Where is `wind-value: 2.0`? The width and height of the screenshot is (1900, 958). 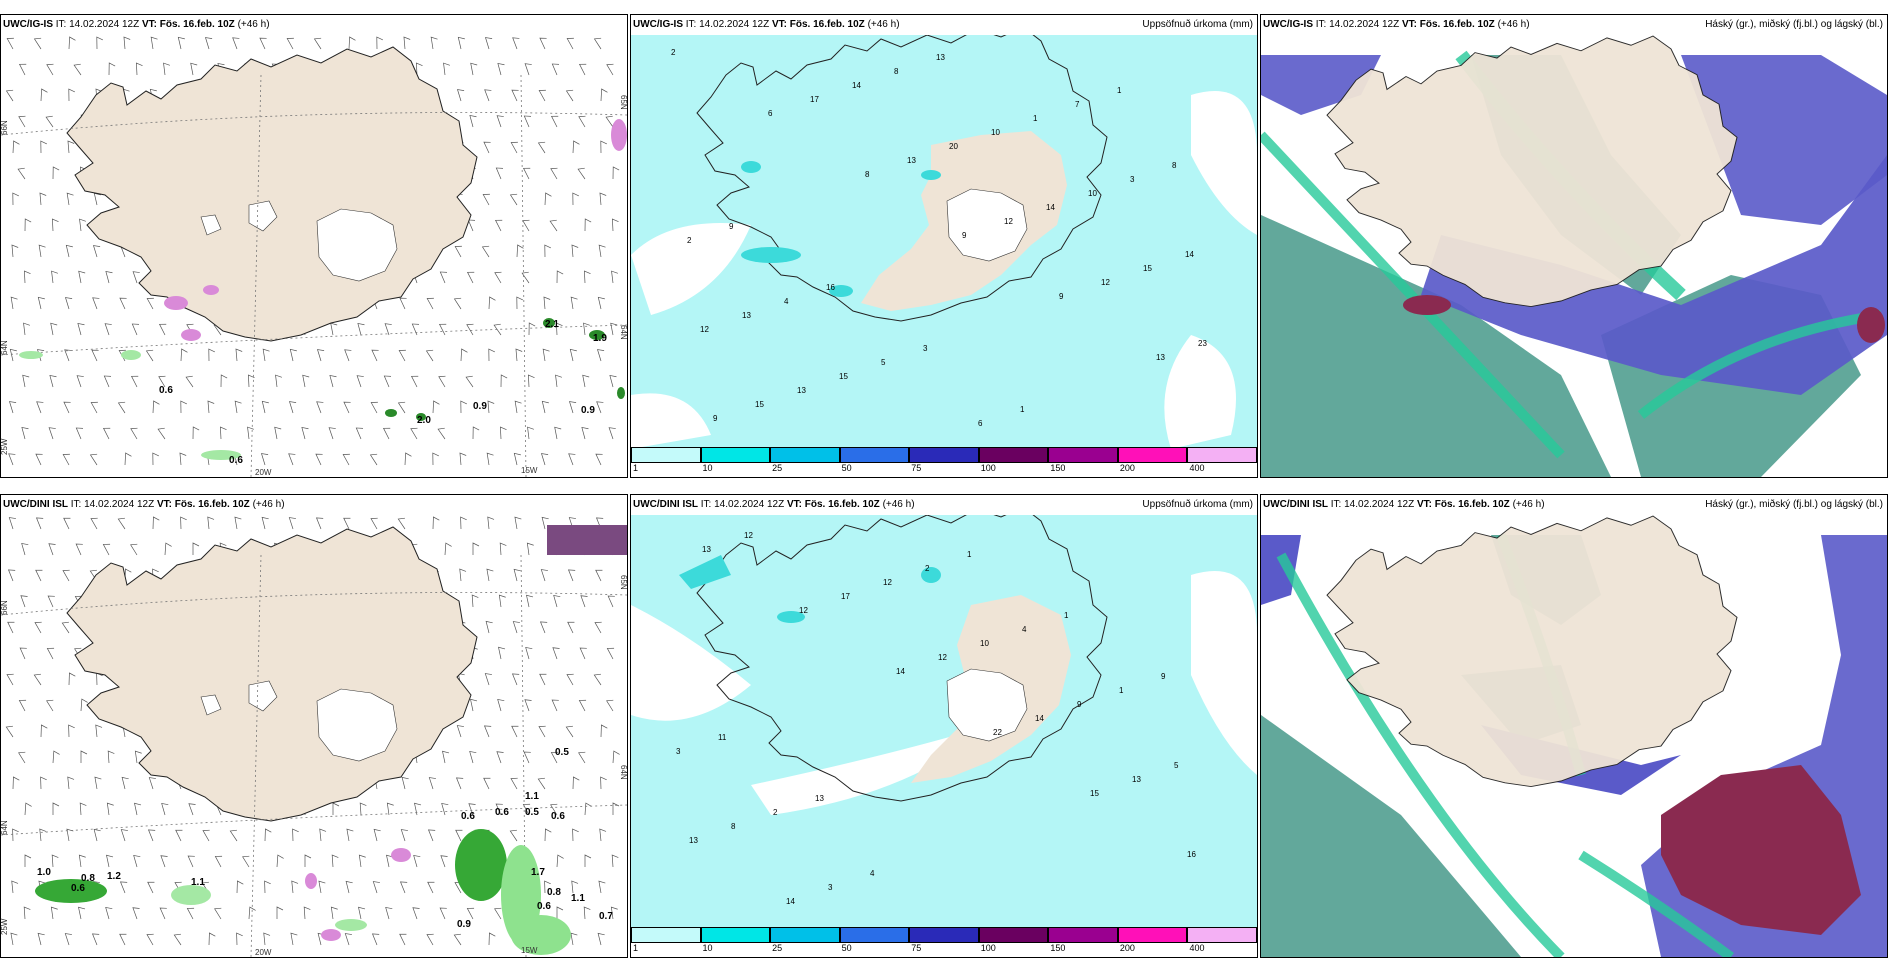 wind-value: 2.0 is located at coordinates (424, 420).